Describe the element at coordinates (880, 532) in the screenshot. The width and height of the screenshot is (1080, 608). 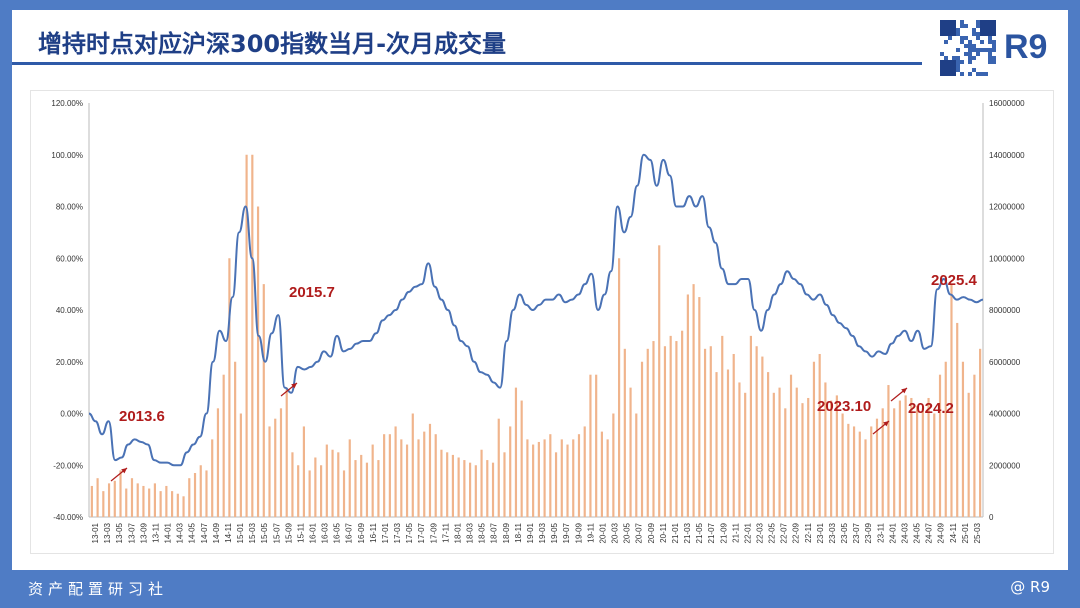
I see `x-tick-label: 23-11` at that location.